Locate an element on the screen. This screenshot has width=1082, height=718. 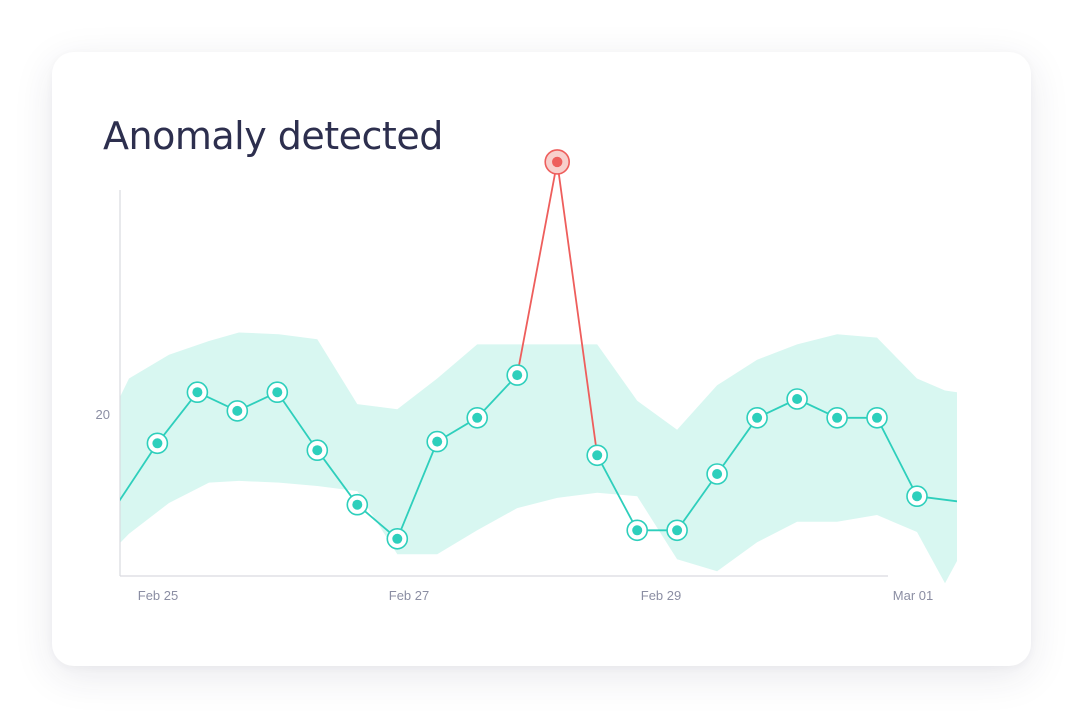
anomaly-point is located at coordinates (557, 162).